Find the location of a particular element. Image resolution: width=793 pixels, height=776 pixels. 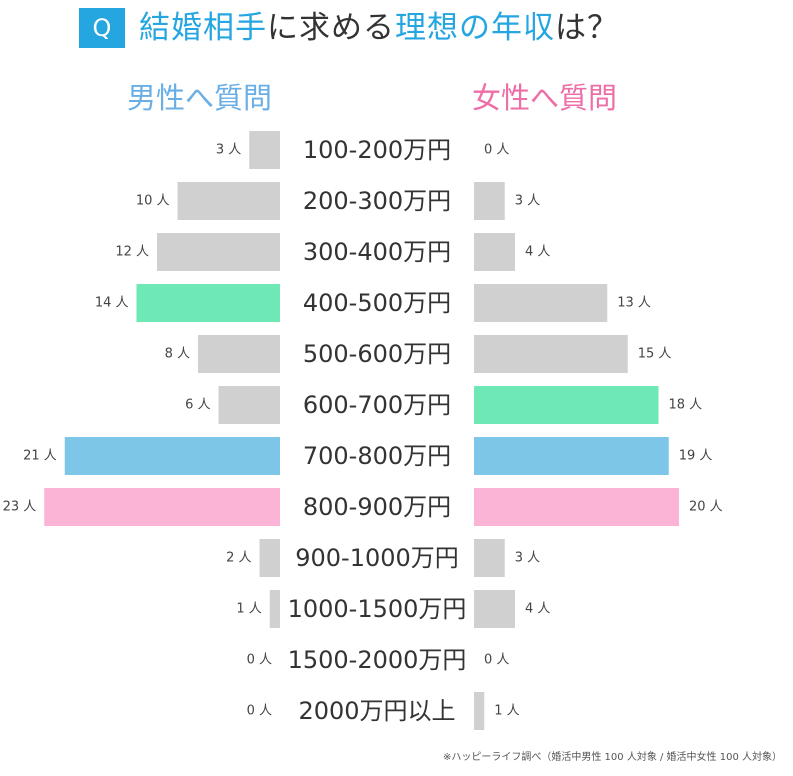

category-label: 600-700万円 is located at coordinates (377, 405).